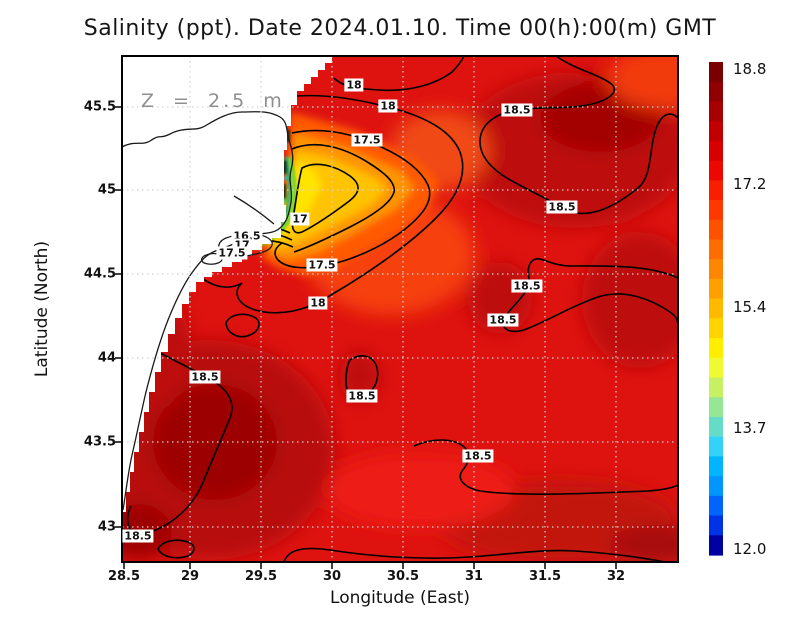 This screenshot has width=800, height=618. I want to click on x-tick-label: 29, so click(190, 576).